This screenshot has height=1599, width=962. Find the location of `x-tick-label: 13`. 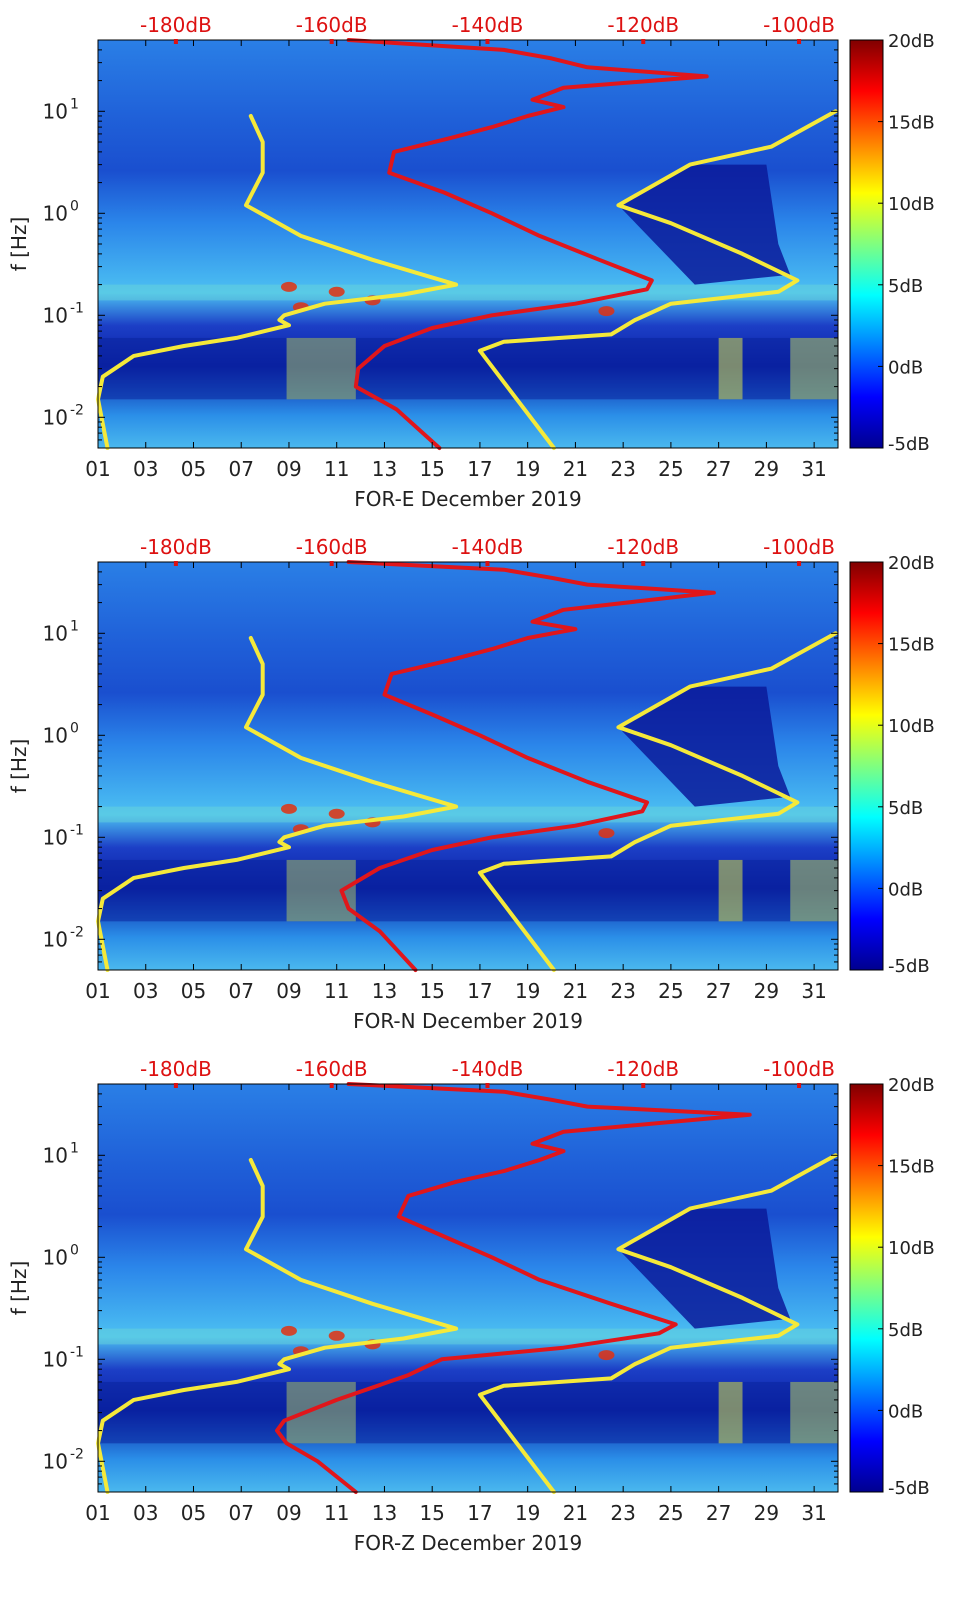

x-tick-label: 13 is located at coordinates (384, 1513).